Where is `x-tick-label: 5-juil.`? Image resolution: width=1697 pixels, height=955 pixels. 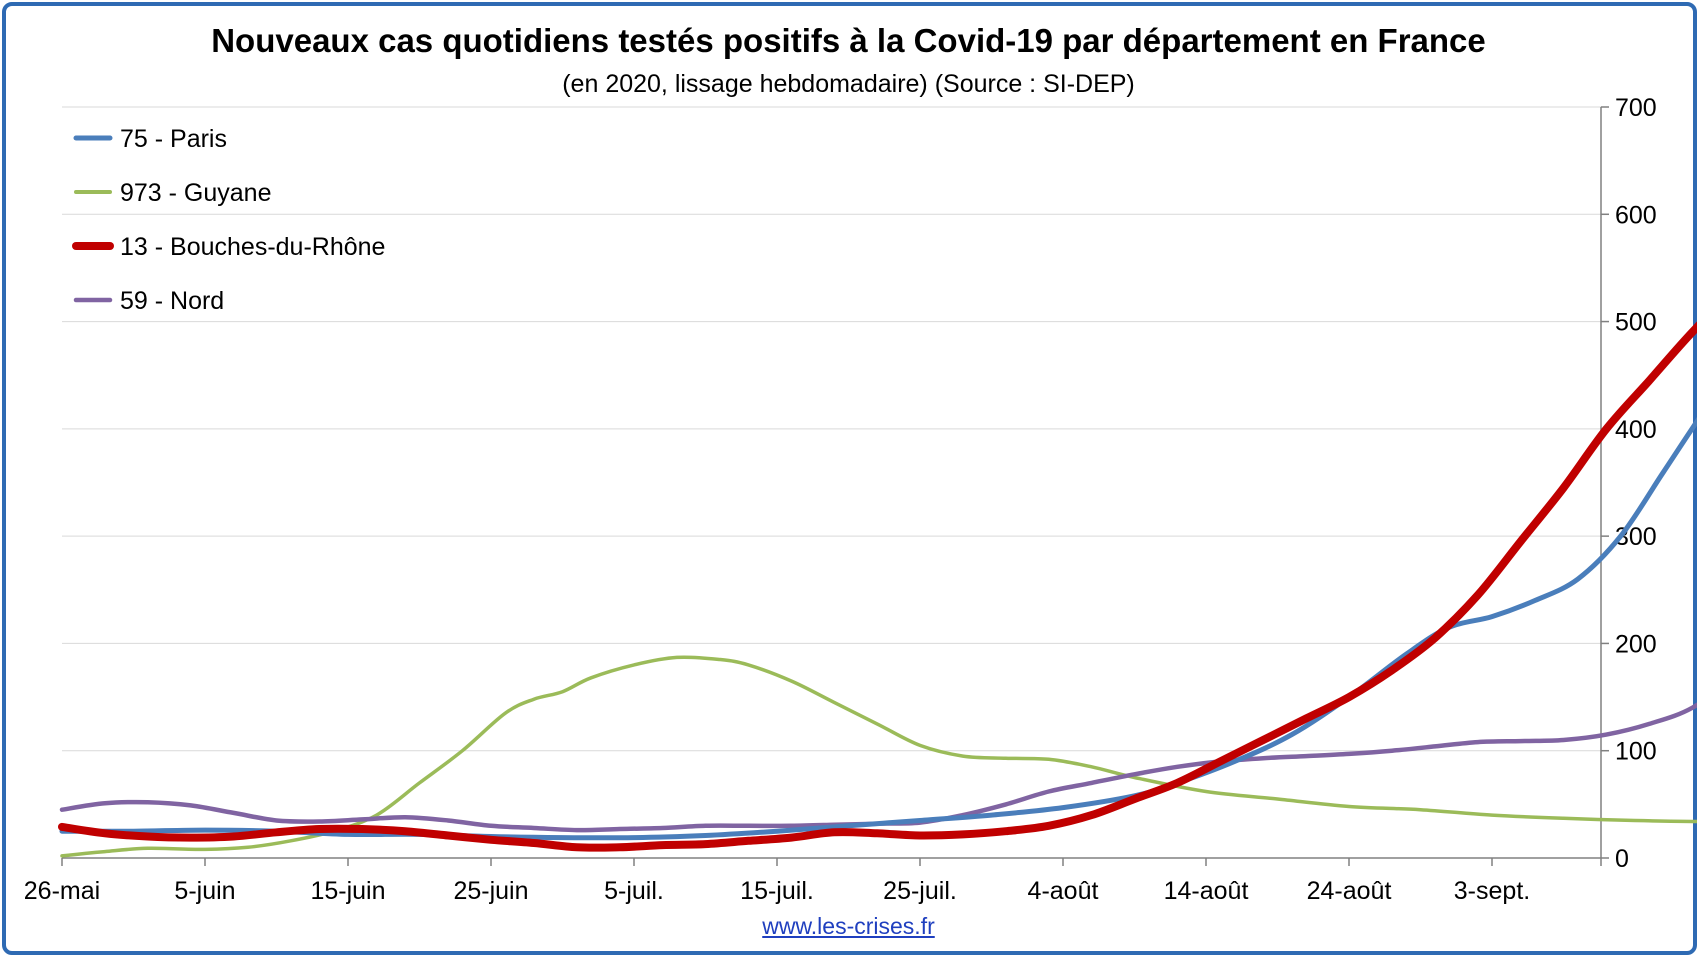
x-tick-label: 5-juil. is located at coordinates (634, 891).